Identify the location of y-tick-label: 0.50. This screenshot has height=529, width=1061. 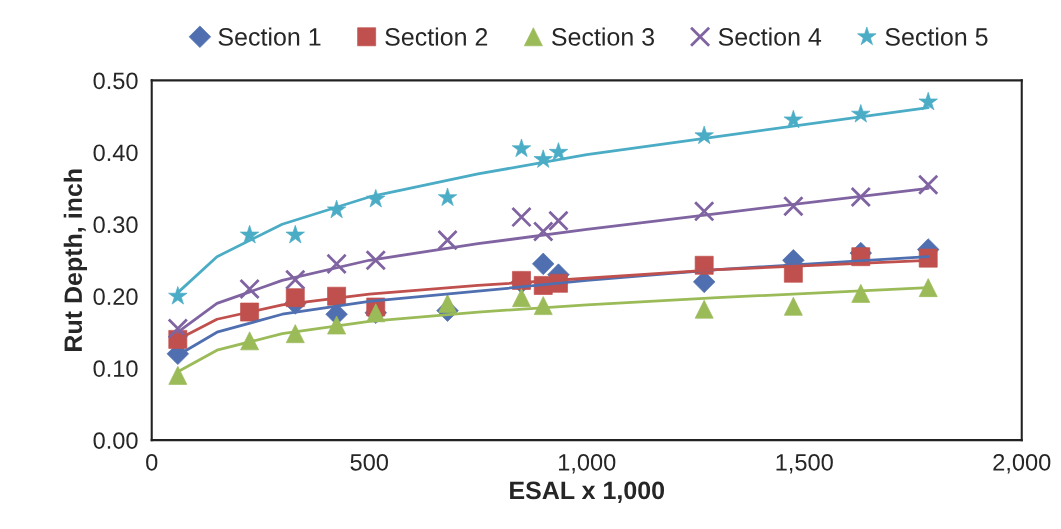
(115, 81).